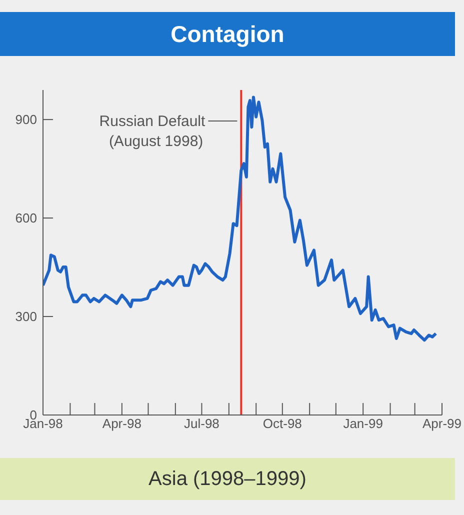 This screenshot has height=515, width=464. Describe the element at coordinates (227, 34) in the screenshot. I see `chart-title: Contagion` at that location.